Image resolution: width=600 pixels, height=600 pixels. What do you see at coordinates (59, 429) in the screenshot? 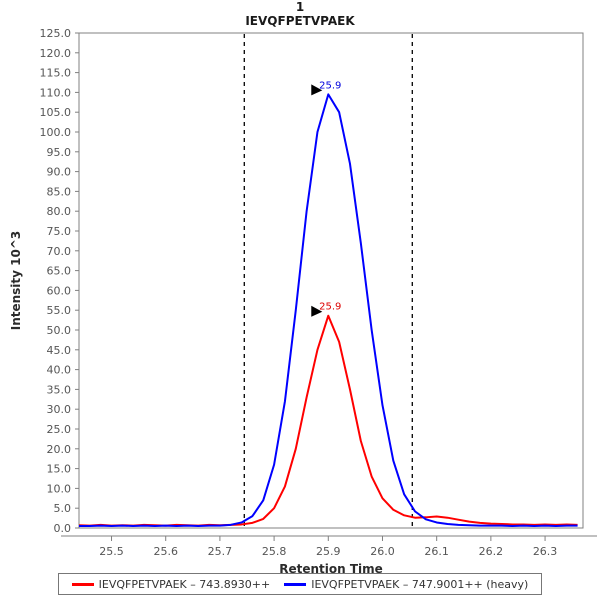
I see `y-axis-tick-label: 25.0` at bounding box center [59, 429].